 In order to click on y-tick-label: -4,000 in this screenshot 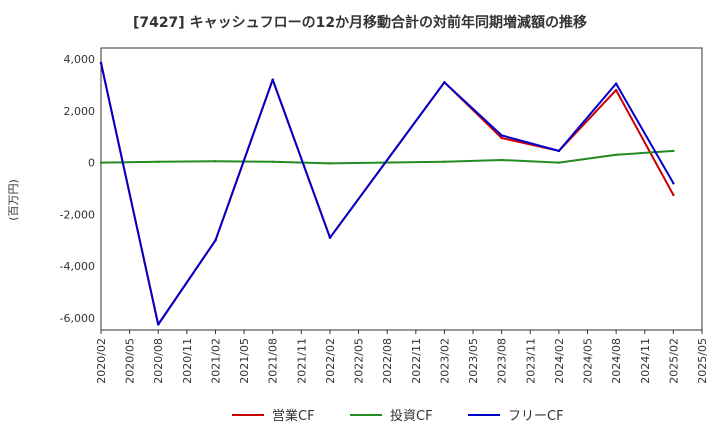, I will do `click(77, 266)`.